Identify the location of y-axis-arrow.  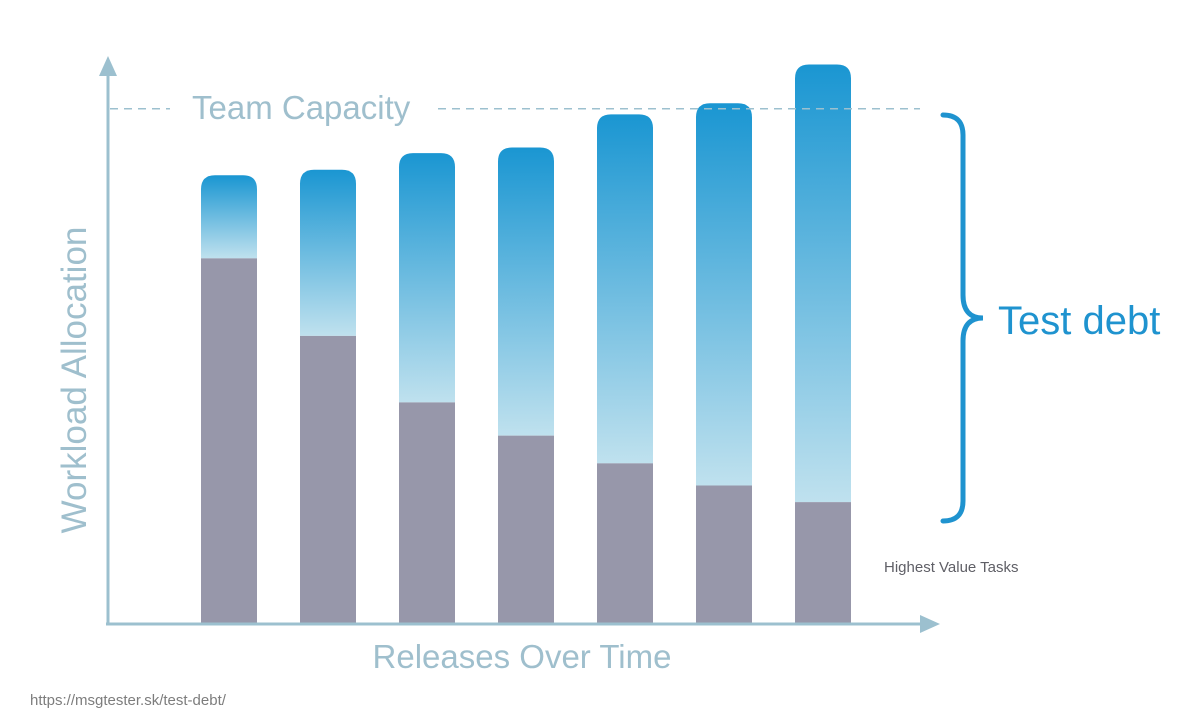
(108, 66).